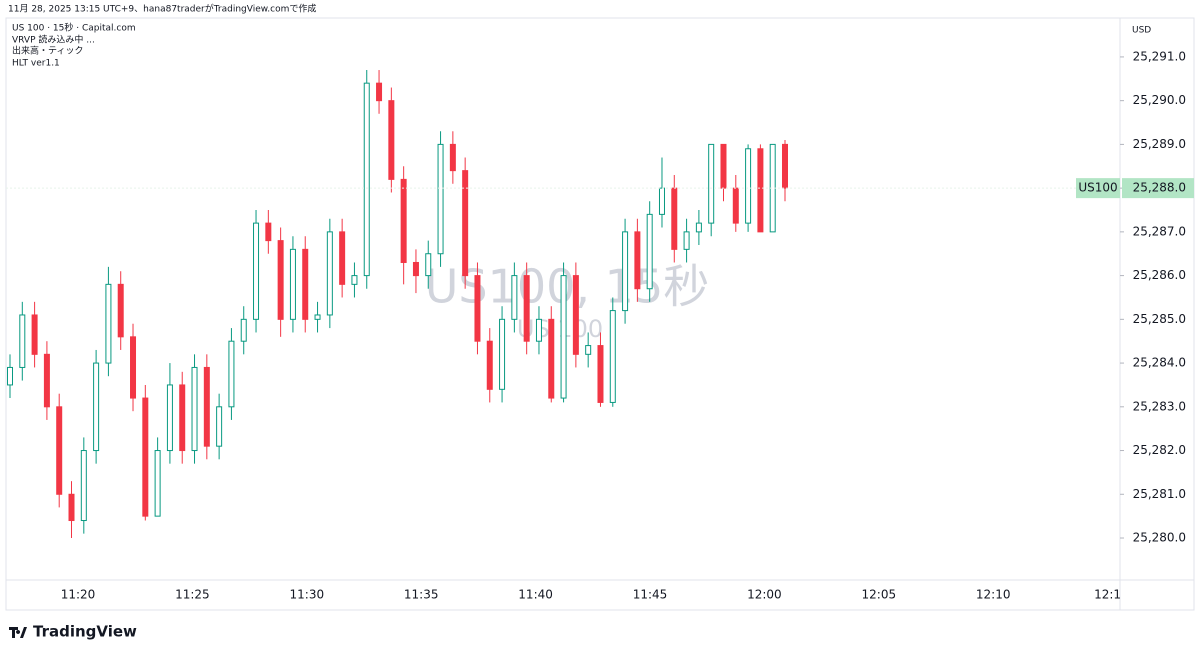 The height and width of the screenshot is (652, 1200). I want to click on x-tick-label: 11:25, so click(192, 595).